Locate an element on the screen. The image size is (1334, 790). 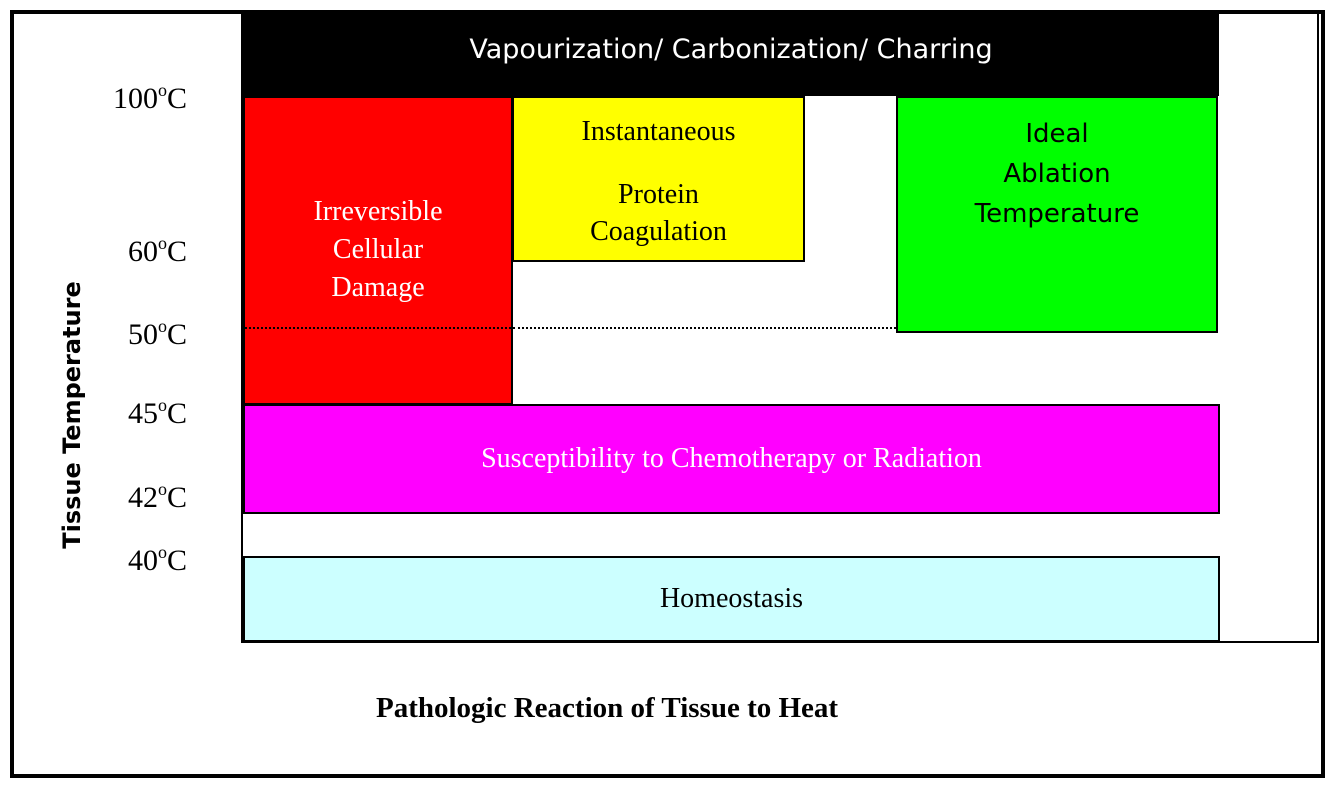
y-axis-title: Tissue Temperature is located at coordinates (72, 415).